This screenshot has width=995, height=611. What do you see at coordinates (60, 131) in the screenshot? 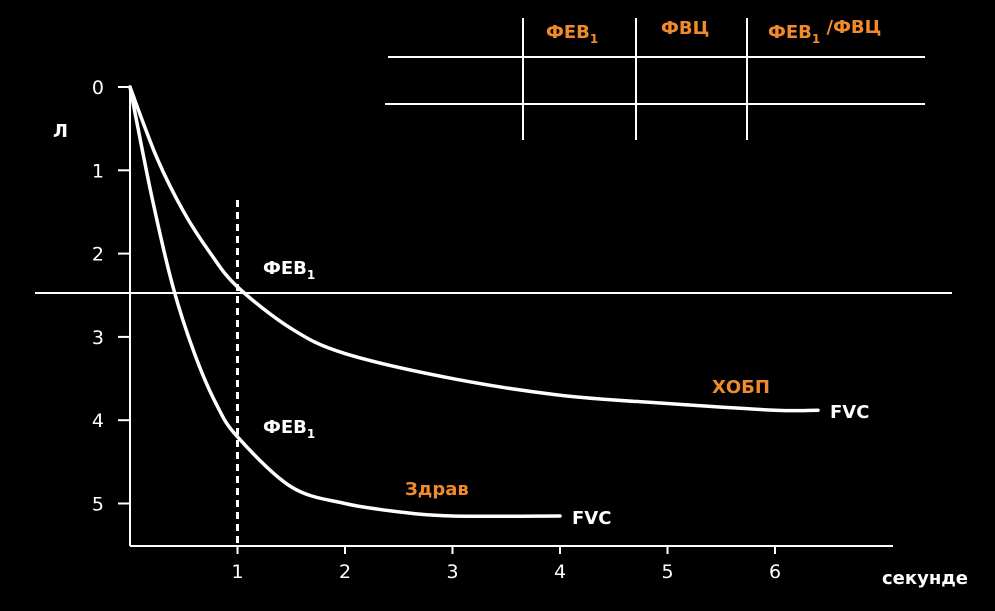
I see `y-axis-label: Л` at bounding box center [60, 131].